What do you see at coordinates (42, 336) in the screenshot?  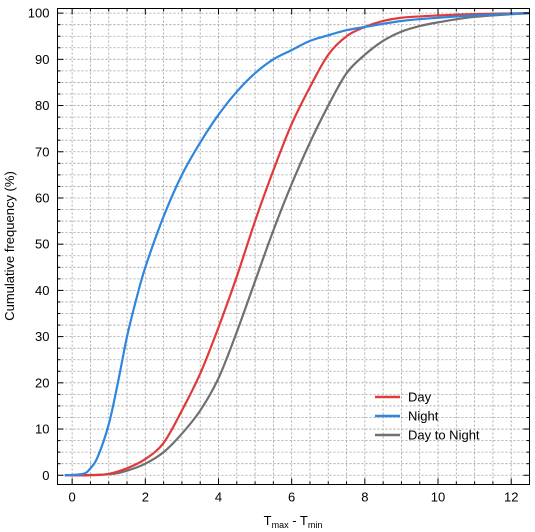 I see `y-tick-label: 30` at bounding box center [42, 336].